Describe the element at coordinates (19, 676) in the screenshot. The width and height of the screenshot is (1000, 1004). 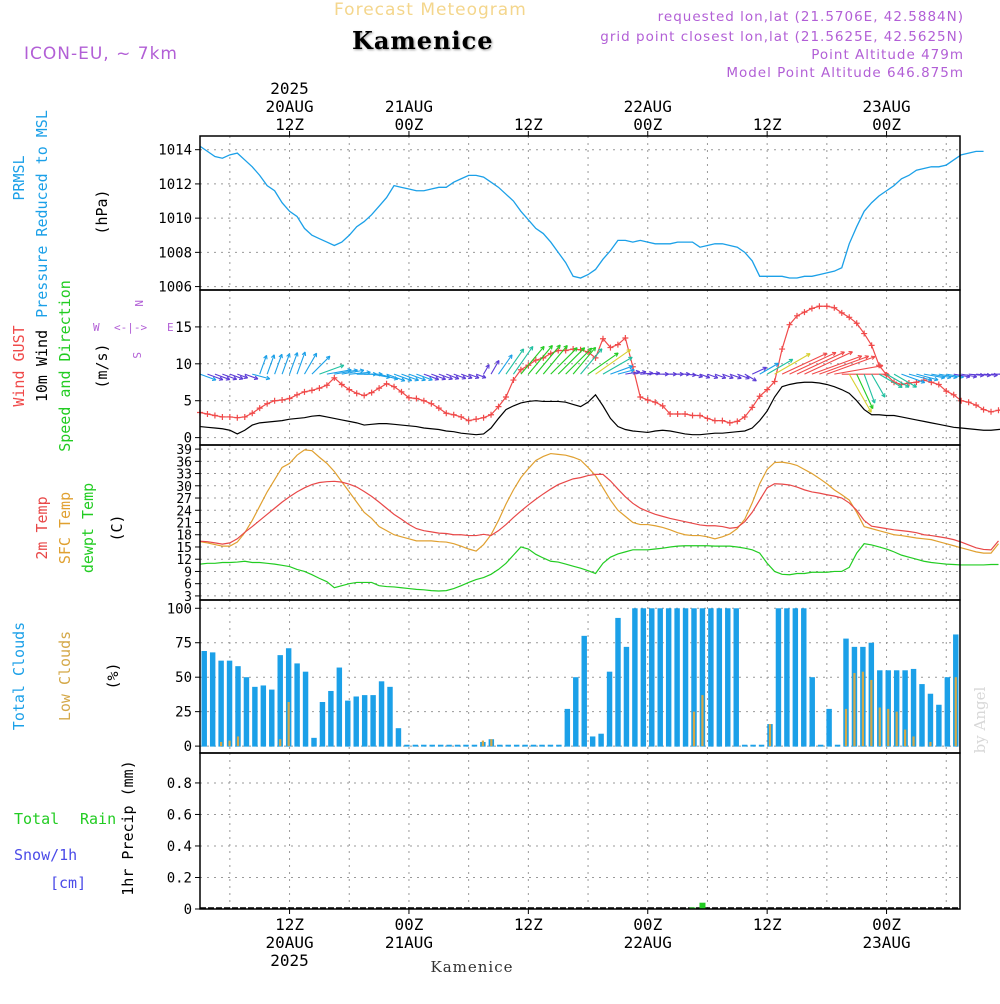
I see `total-clouds-label: Total Clouds` at that location.